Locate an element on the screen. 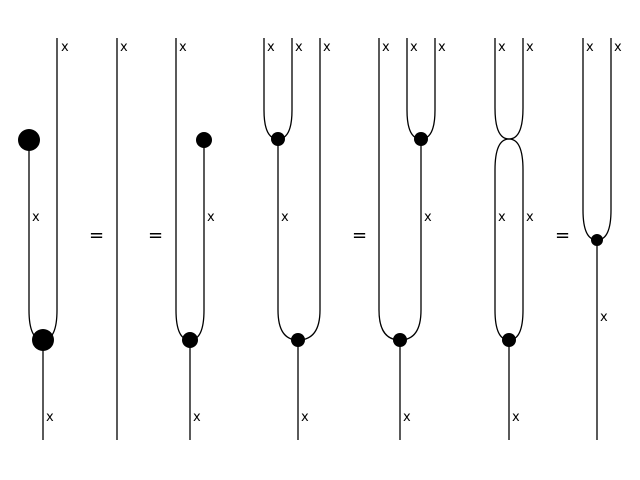 The width and height of the screenshot is (640, 480). term-5-bottom-label: x is located at coordinates (407, 417).